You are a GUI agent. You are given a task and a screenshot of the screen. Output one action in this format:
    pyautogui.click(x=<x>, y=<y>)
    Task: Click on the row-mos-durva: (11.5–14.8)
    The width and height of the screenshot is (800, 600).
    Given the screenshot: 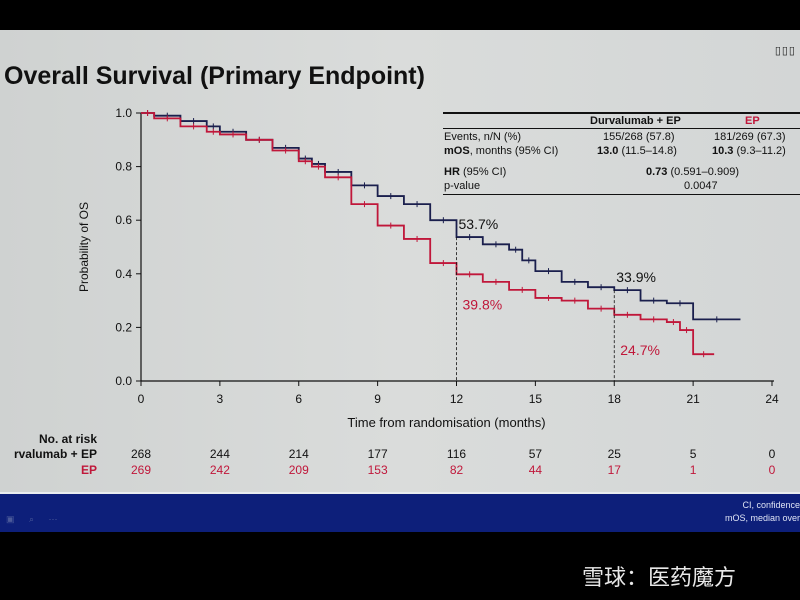 What is the action you would take?
    pyautogui.click(x=647, y=151)
    